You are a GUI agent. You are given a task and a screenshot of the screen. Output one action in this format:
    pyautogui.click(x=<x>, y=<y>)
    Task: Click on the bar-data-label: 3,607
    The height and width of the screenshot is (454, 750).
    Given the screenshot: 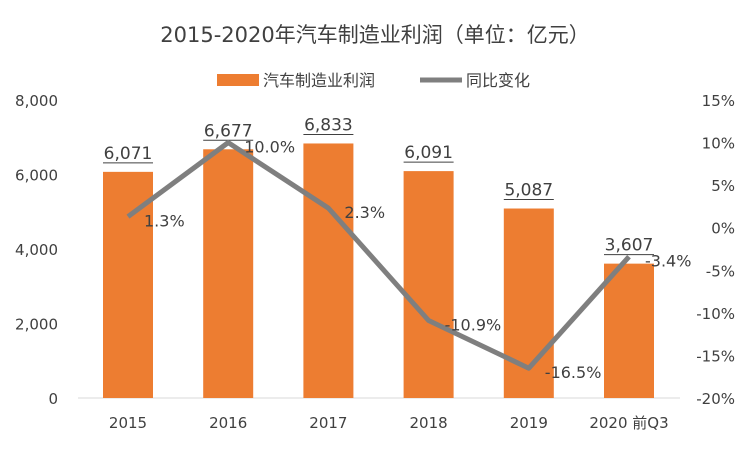 What is the action you would take?
    pyautogui.click(x=629, y=246)
    